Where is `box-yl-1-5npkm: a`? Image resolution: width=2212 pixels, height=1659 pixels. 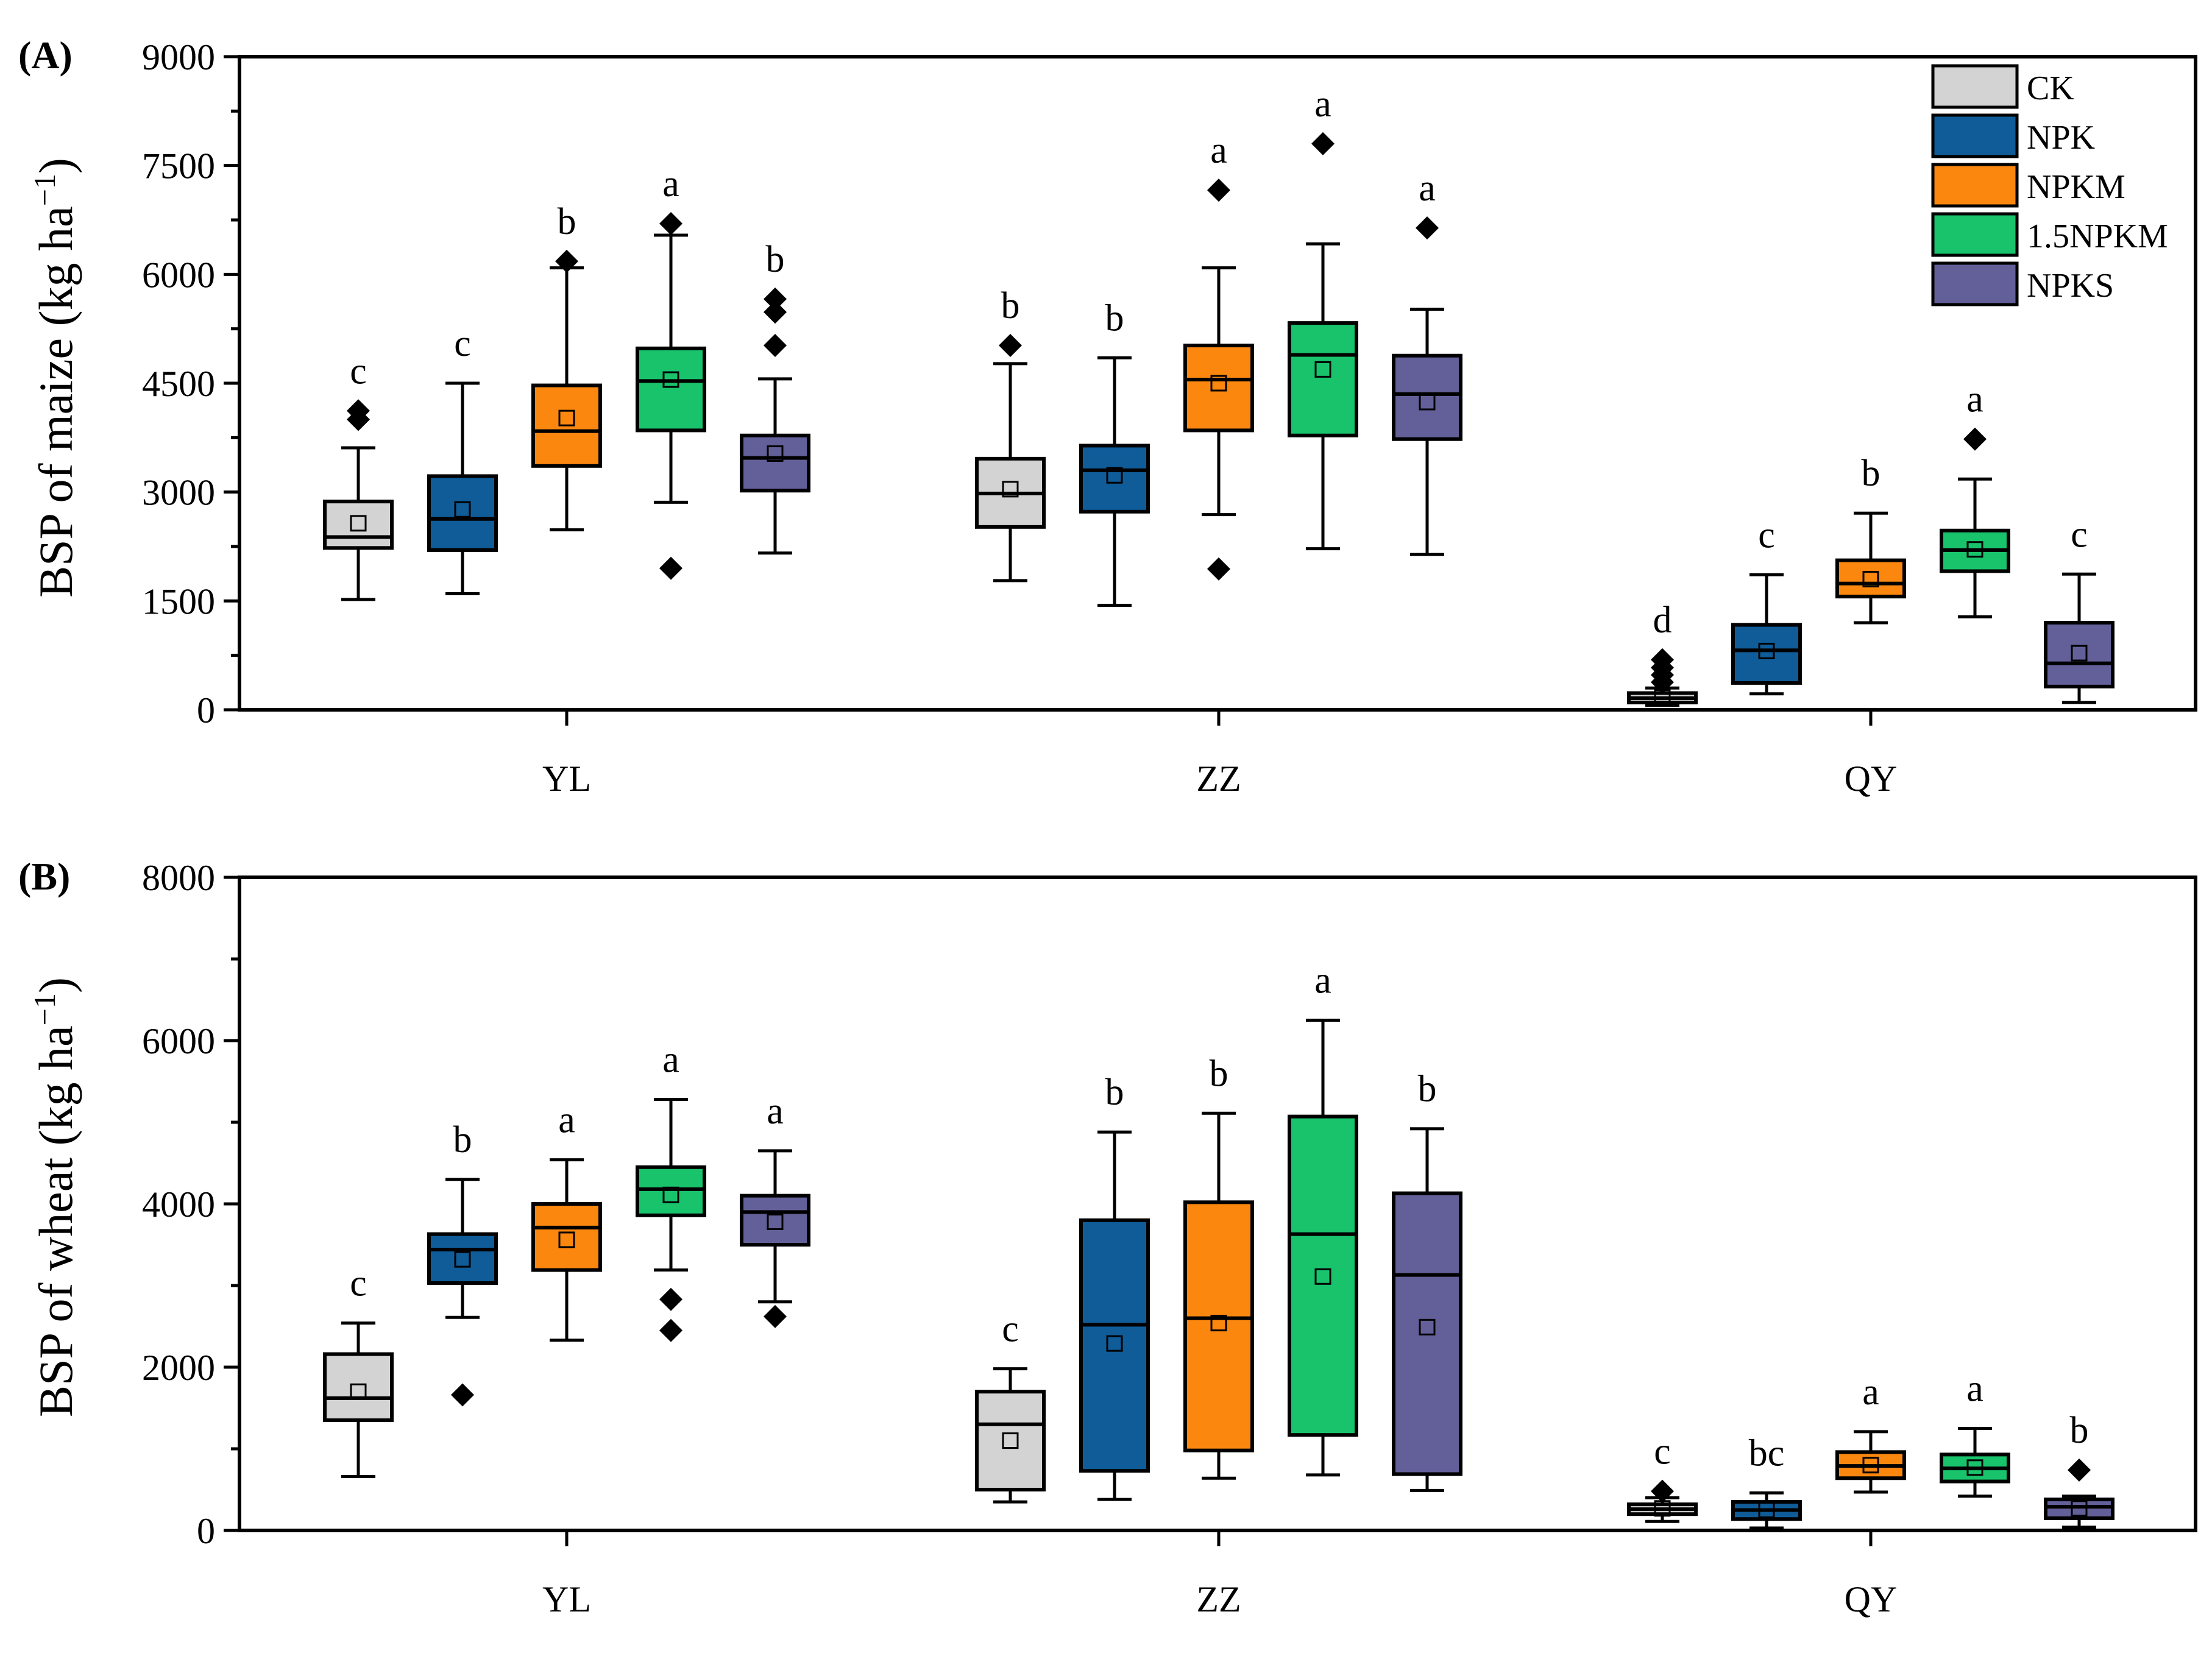
box-yl-1-5npkm: a is located at coordinates (671, 1190).